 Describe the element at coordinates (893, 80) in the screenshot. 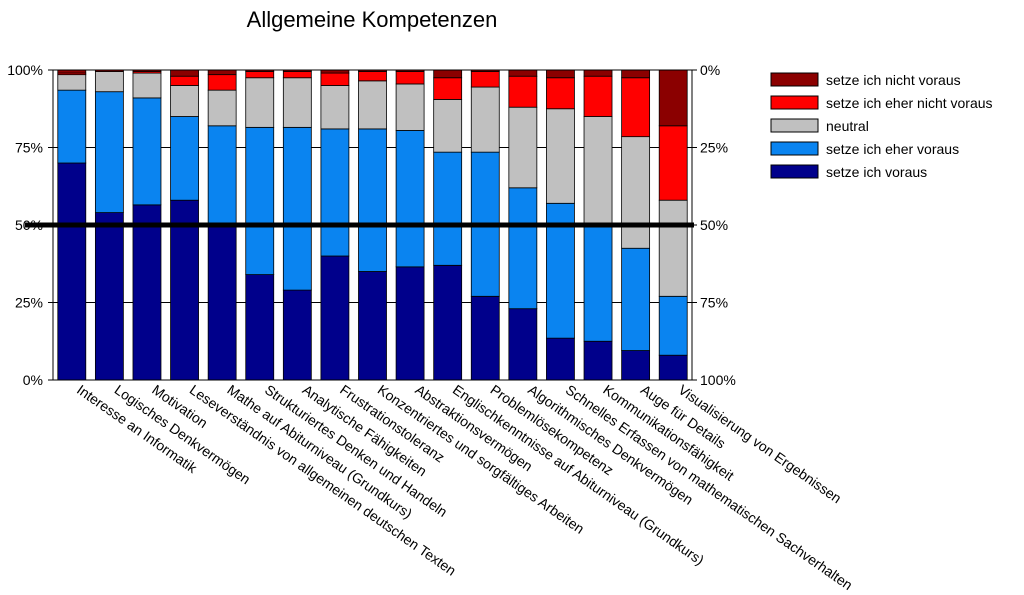

I see `legend-label-setze-ich-nicht-voraus: setze ich nicht voraus` at that location.